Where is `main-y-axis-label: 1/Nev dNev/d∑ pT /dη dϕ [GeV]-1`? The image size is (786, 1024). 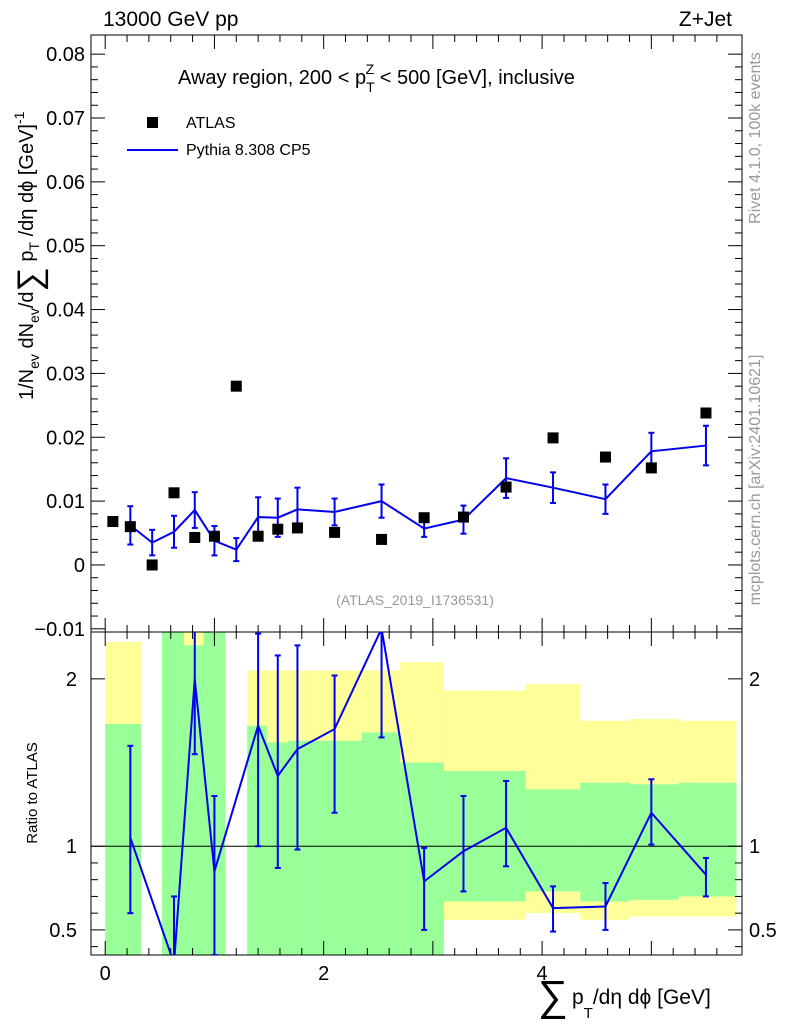 main-y-axis-label: 1/Nev dNev/d∑ pT /dη dϕ [GeV]-1 is located at coordinates (30, 255).